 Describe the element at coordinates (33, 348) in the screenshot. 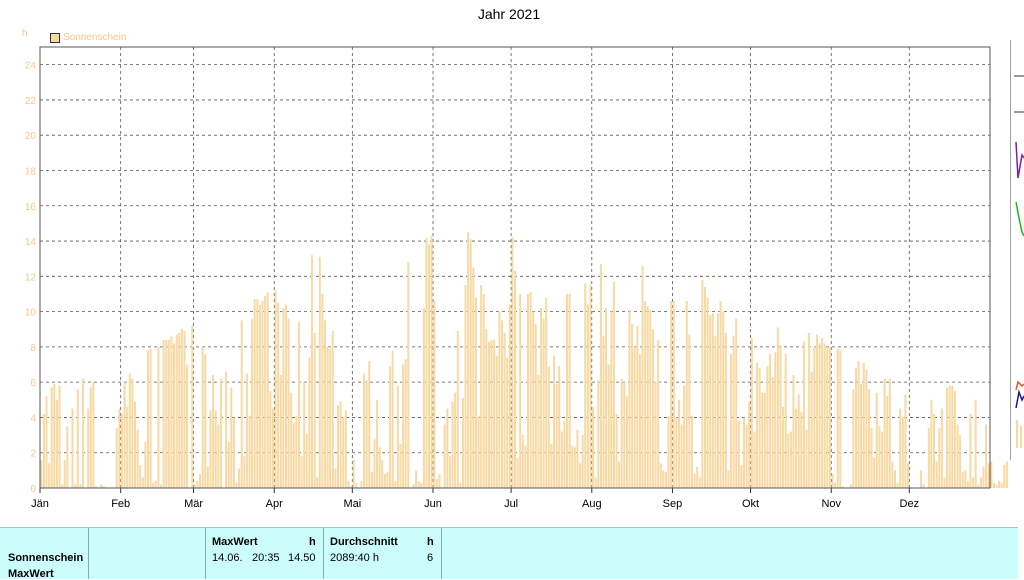

I see `y-tick-label: 8` at that location.